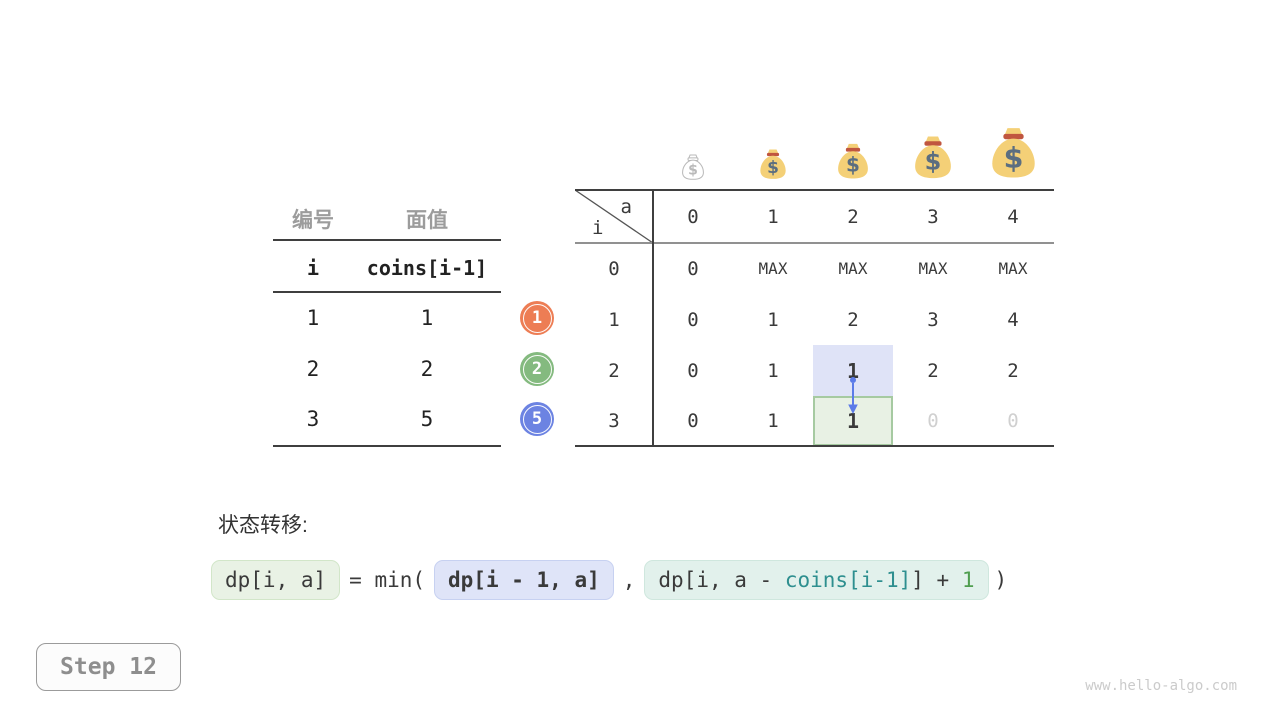 The height and width of the screenshot is (720, 1280). Describe the element at coordinates (524, 580) in the screenshot. I see `formula-term1: dp[i - 1, a]` at that location.